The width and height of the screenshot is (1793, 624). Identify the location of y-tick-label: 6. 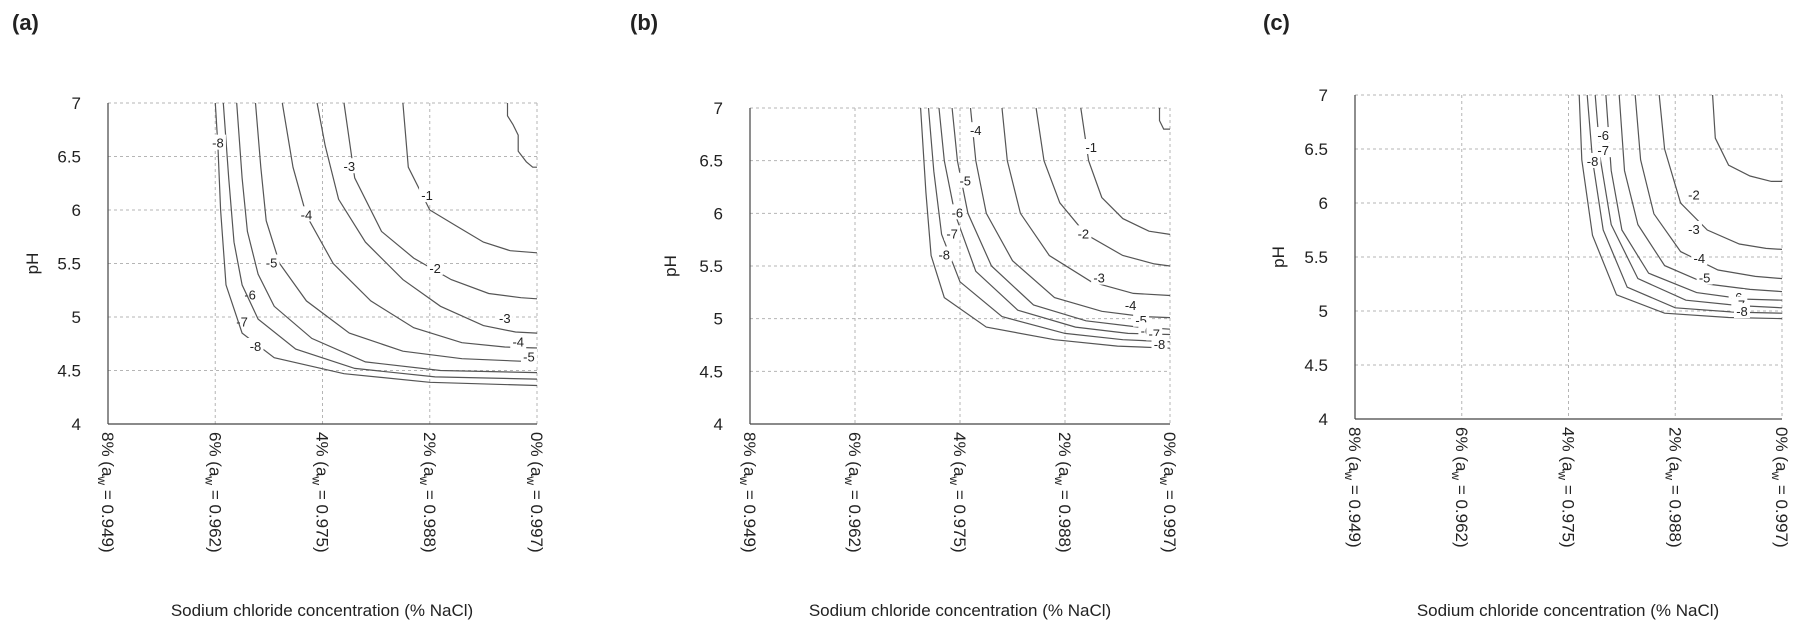
(1323, 203).